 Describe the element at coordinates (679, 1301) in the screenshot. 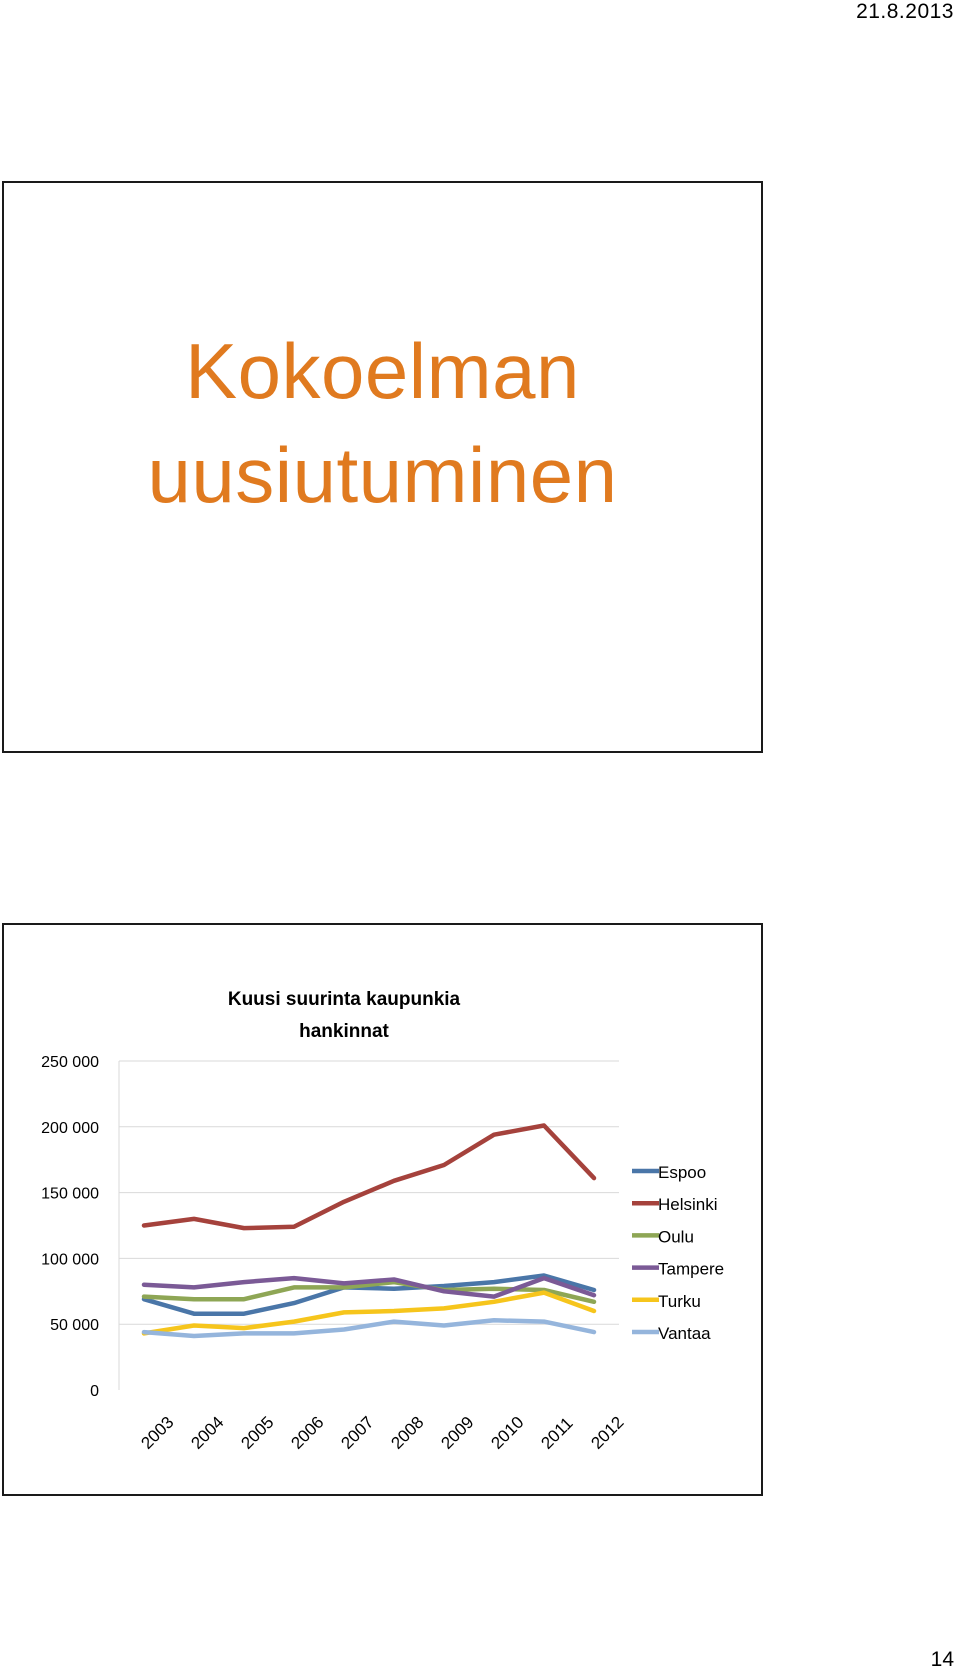

I see `legend-label-turku: Turku` at that location.